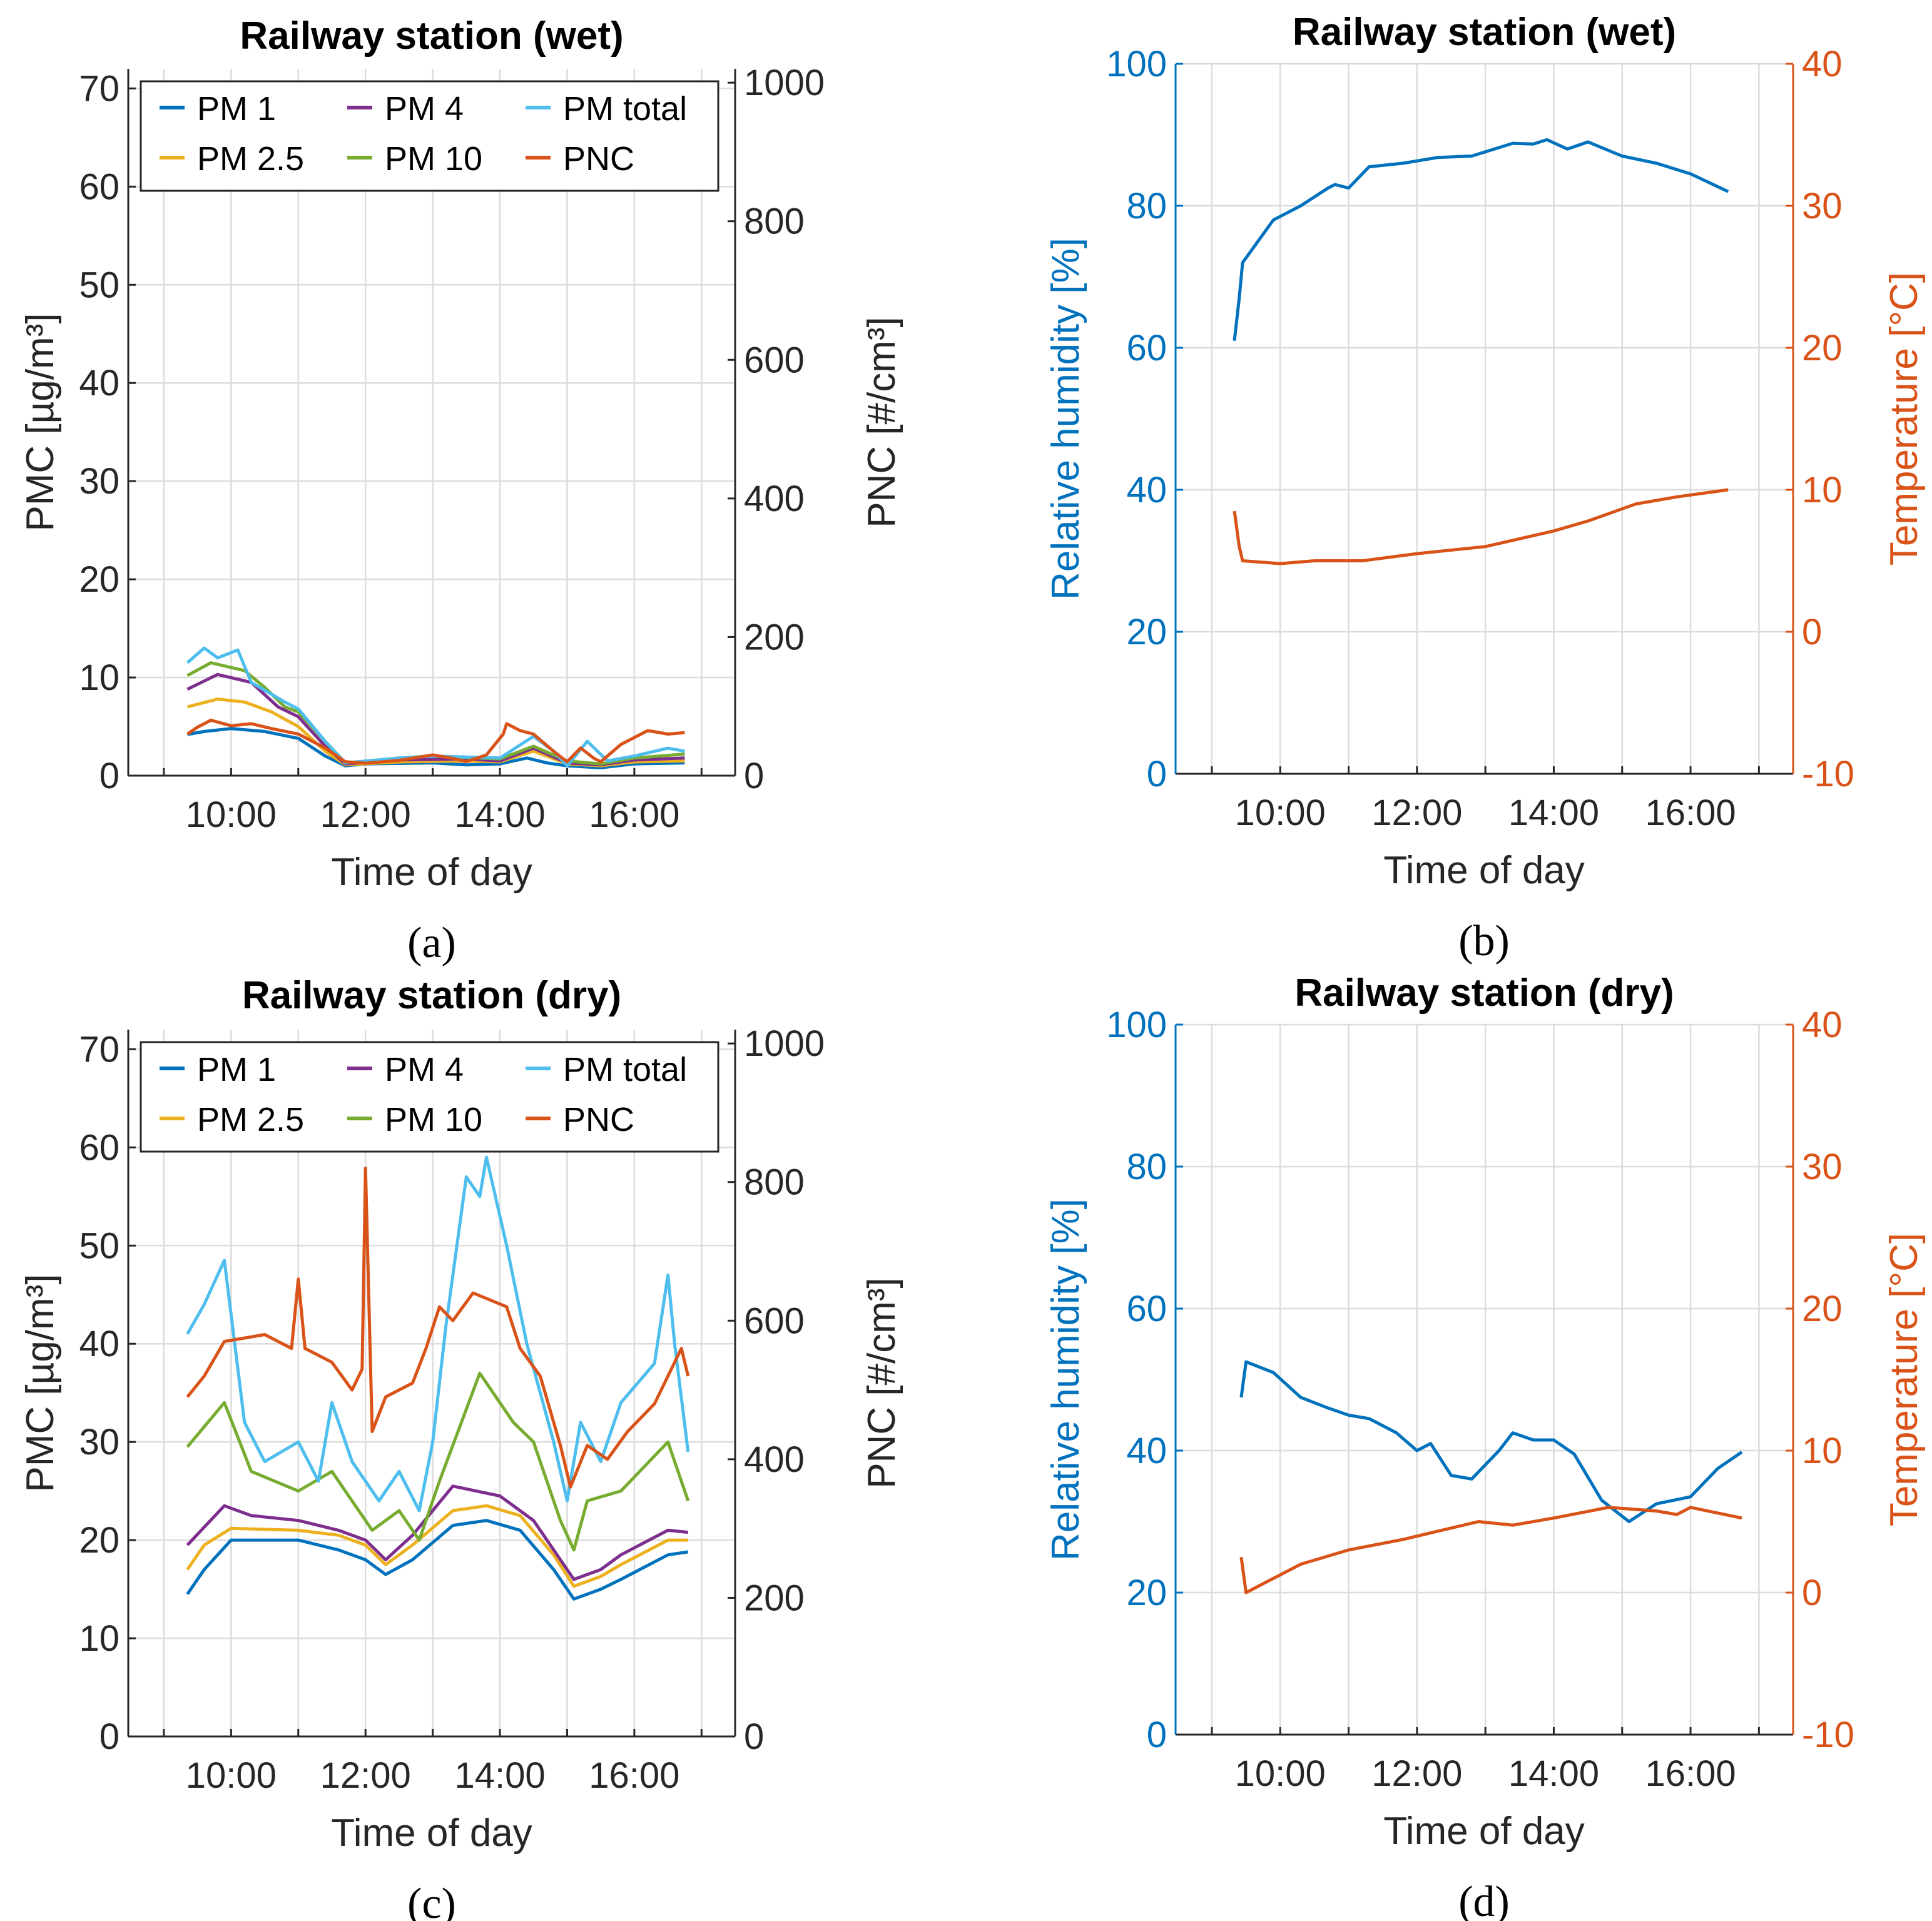 This screenshot has height=1921, width=1932. I want to click on series-line-pm-2.5, so click(437, 1546).